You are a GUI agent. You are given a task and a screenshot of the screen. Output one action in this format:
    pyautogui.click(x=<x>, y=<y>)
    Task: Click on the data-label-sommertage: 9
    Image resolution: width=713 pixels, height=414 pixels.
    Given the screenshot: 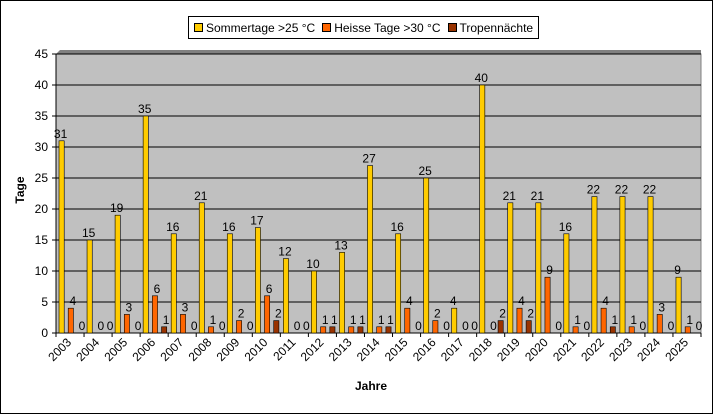 What is the action you would take?
    pyautogui.click(x=677, y=270)
    